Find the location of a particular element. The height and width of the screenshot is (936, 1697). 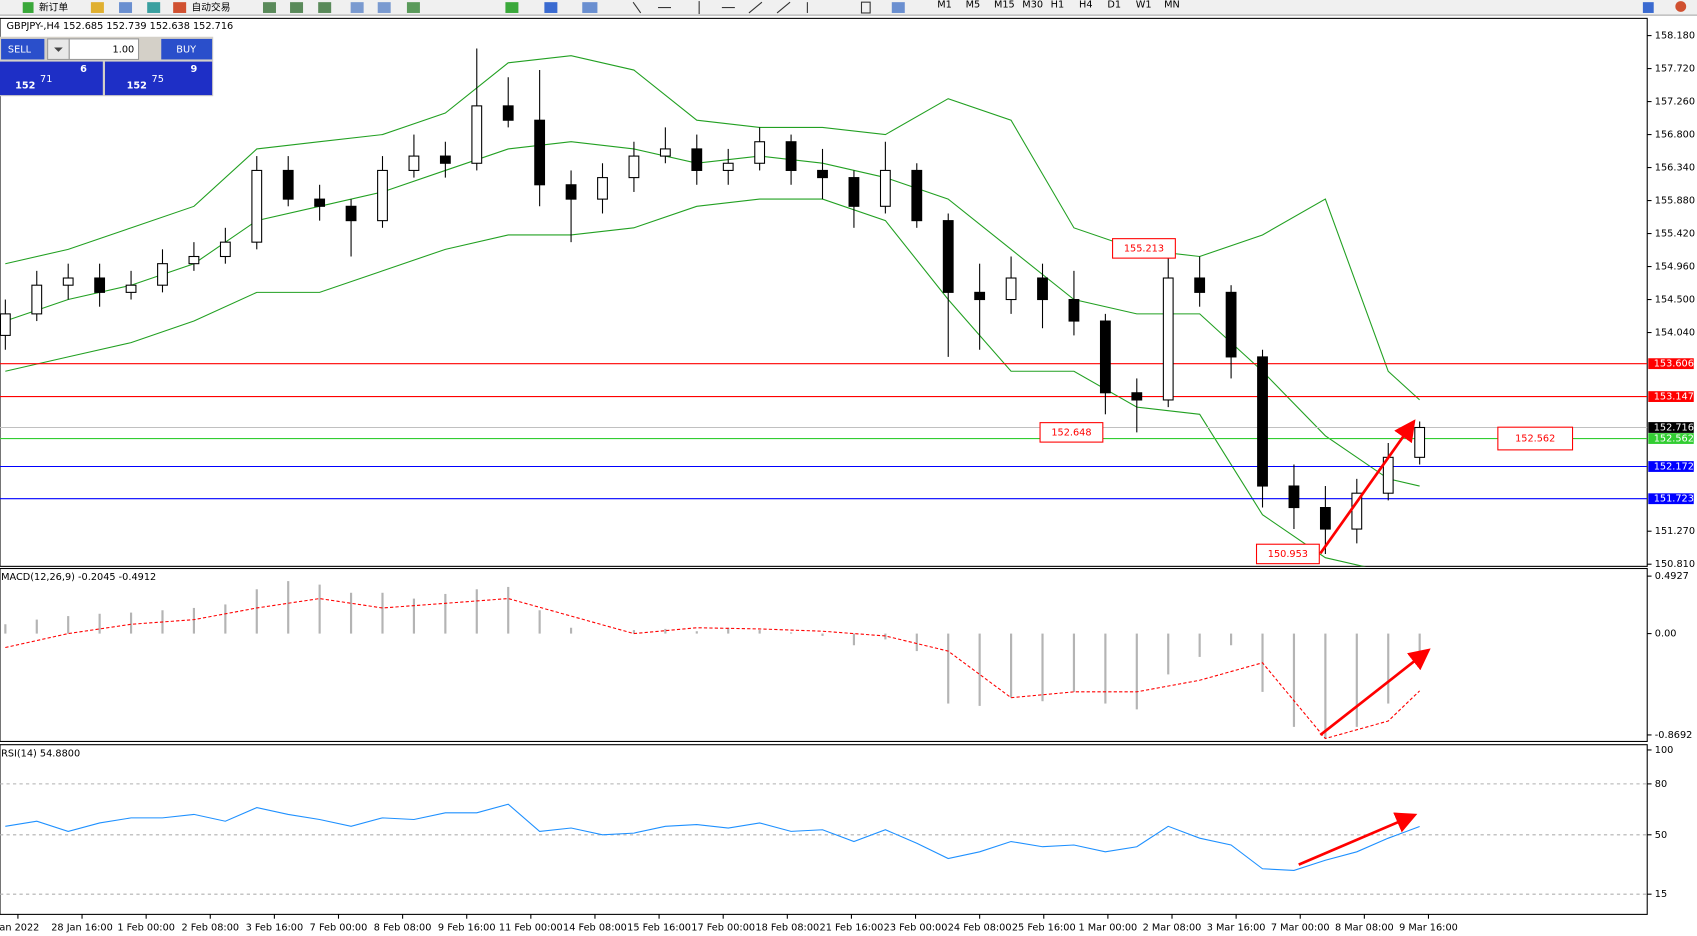

timeframe-button: D1 is located at coordinates (1114, 5).